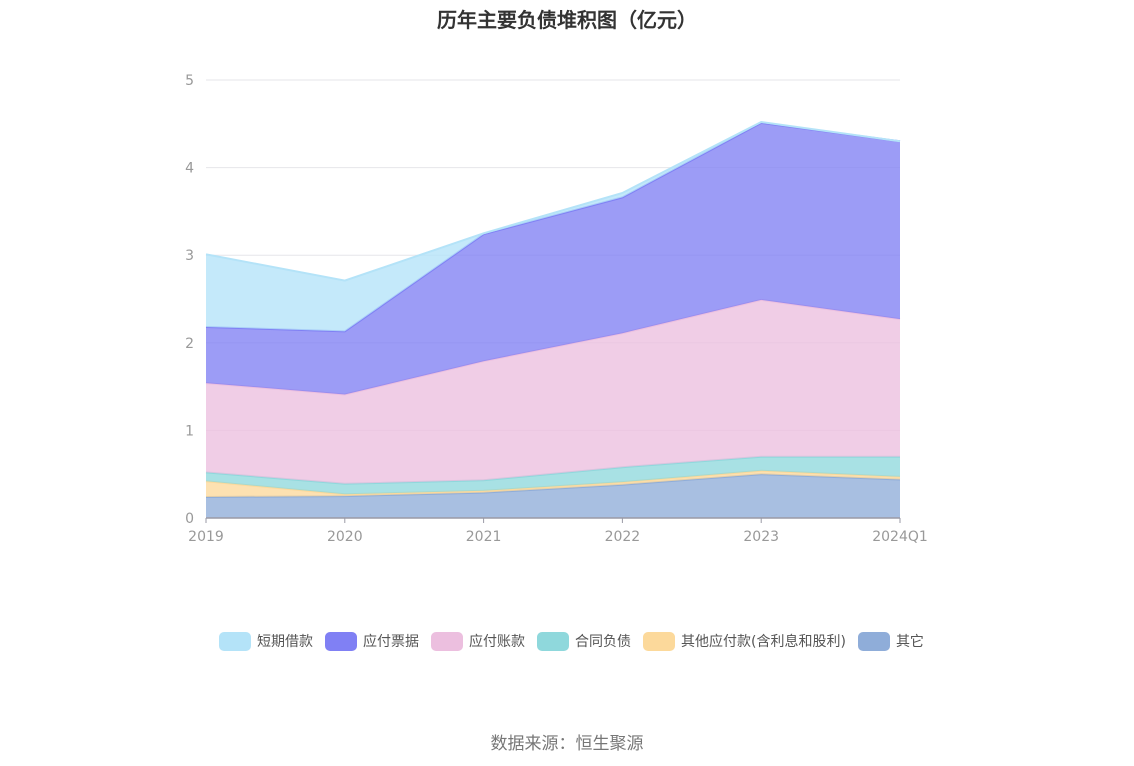 The image size is (1134, 766). I want to click on legend-item: 其他应付款(含利息和股利), so click(744, 641).